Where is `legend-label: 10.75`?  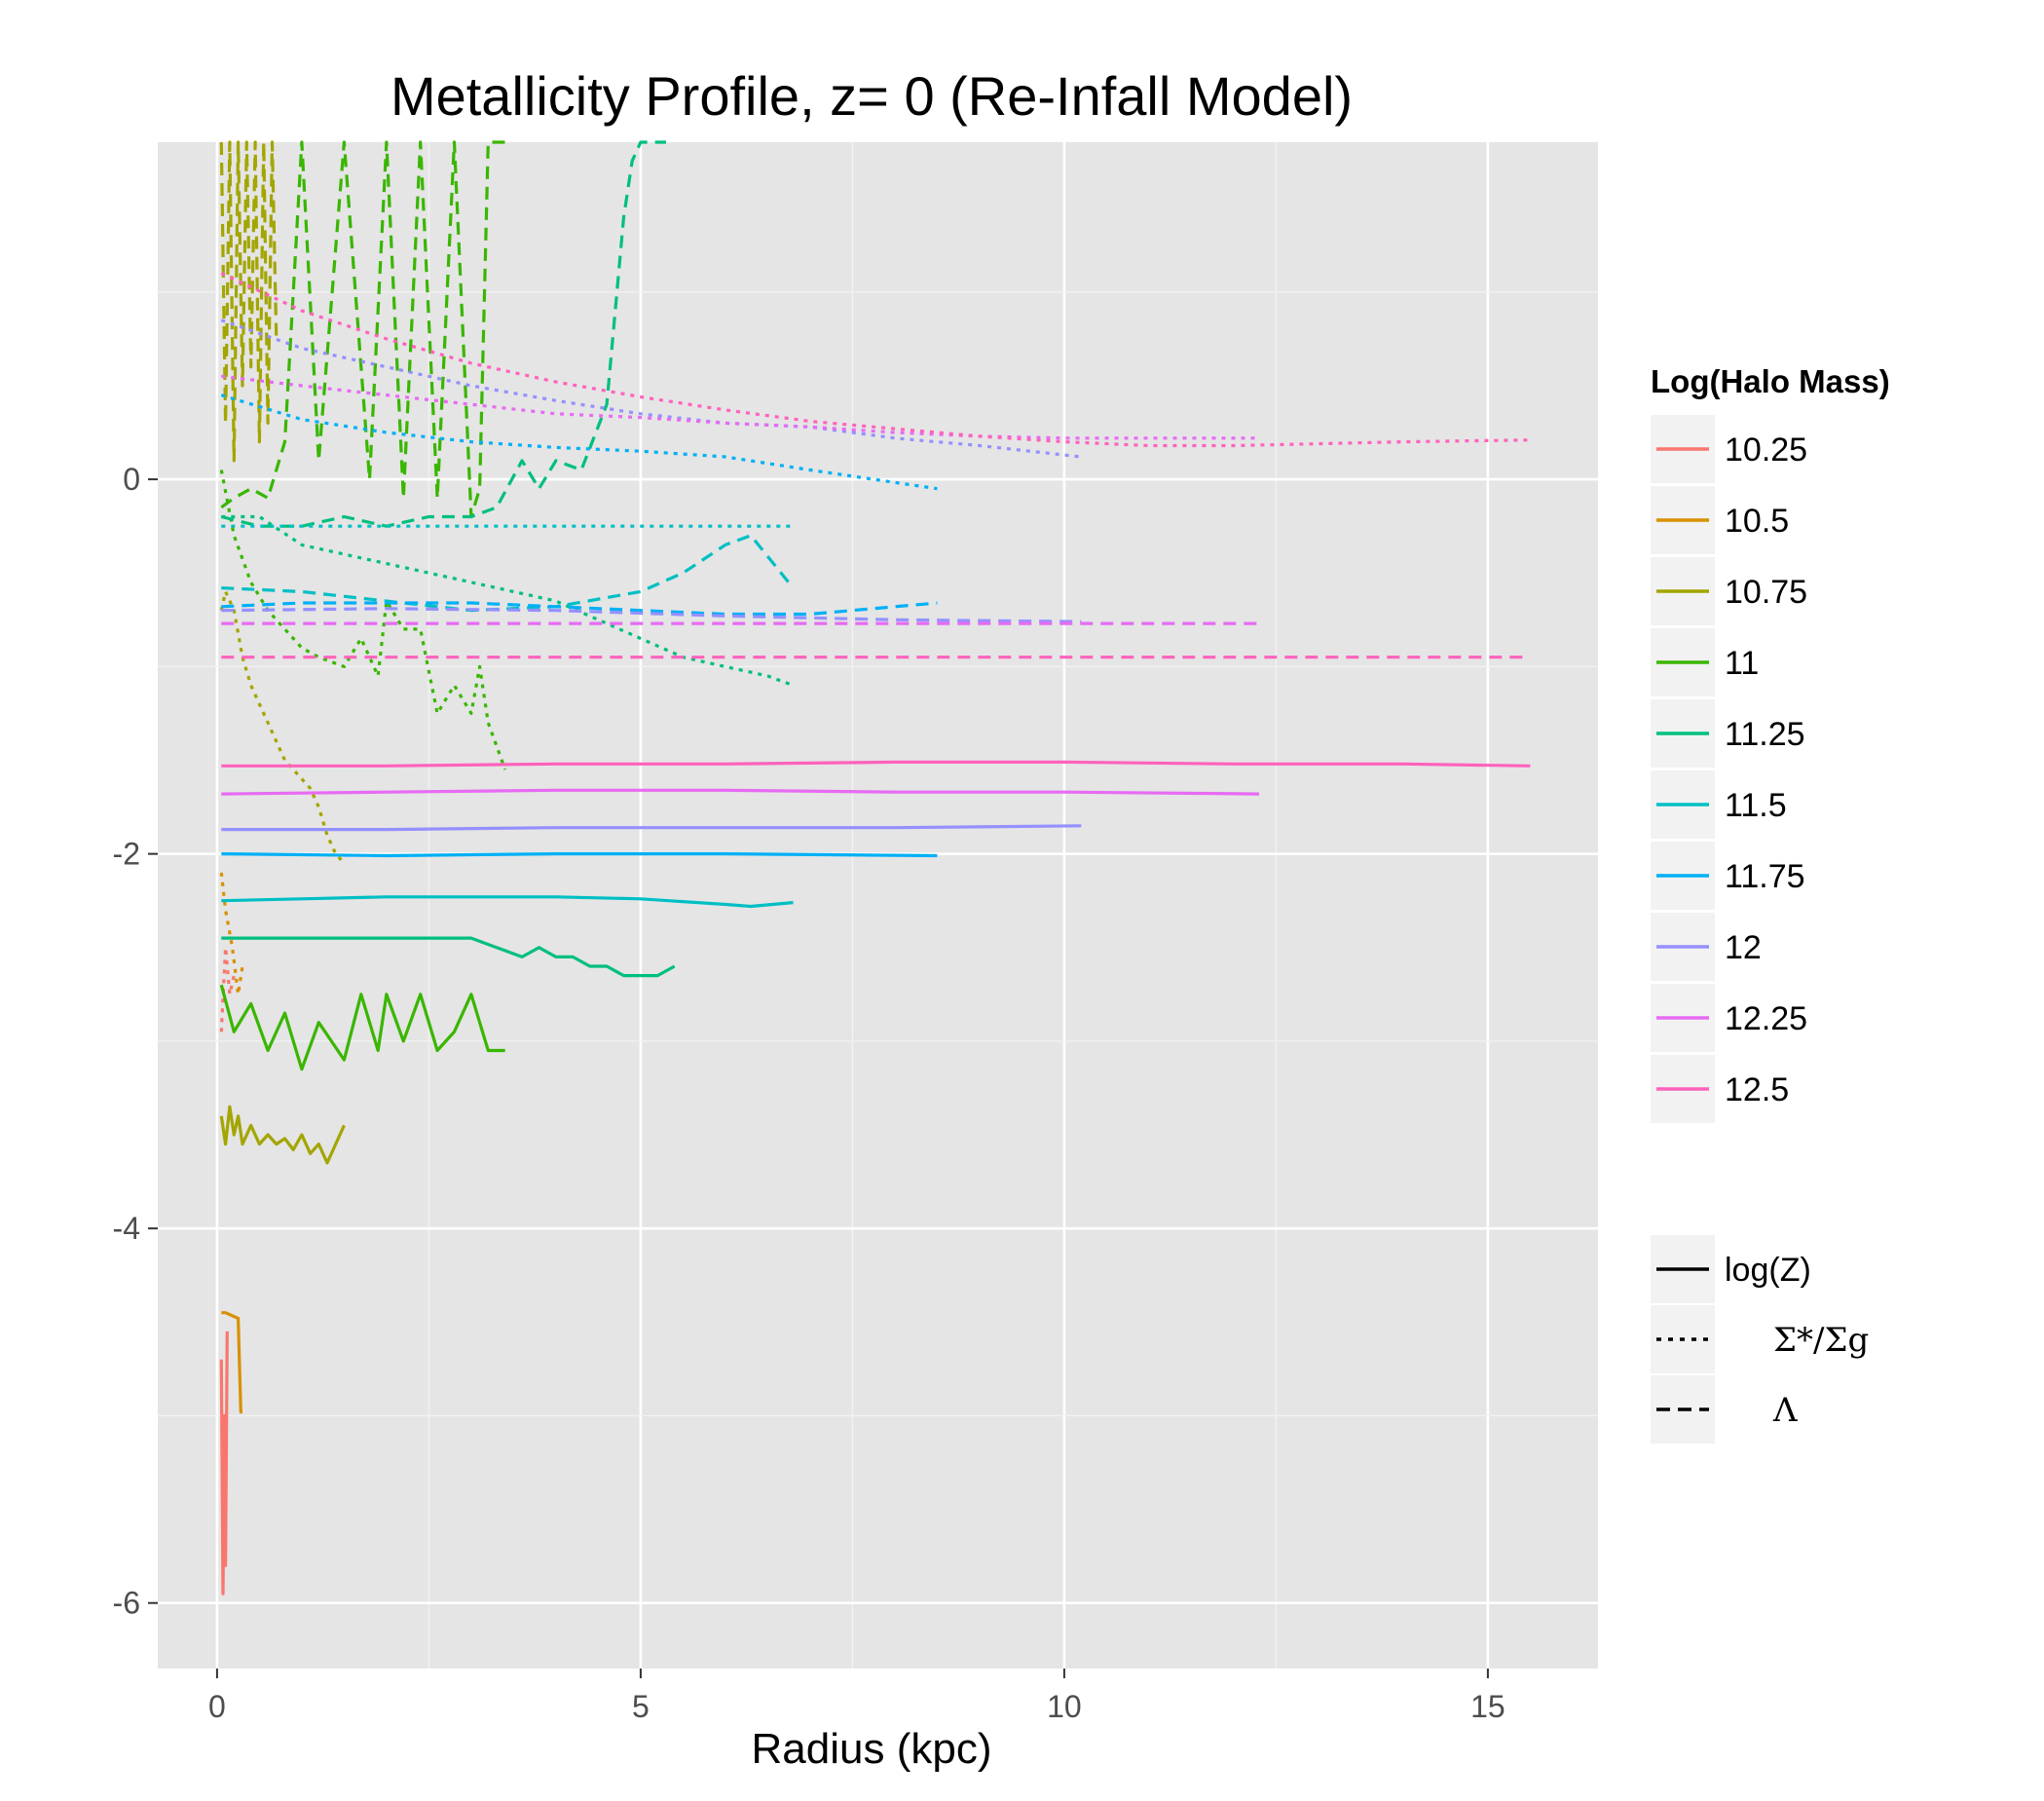 legend-label: 10.75 is located at coordinates (1766, 592).